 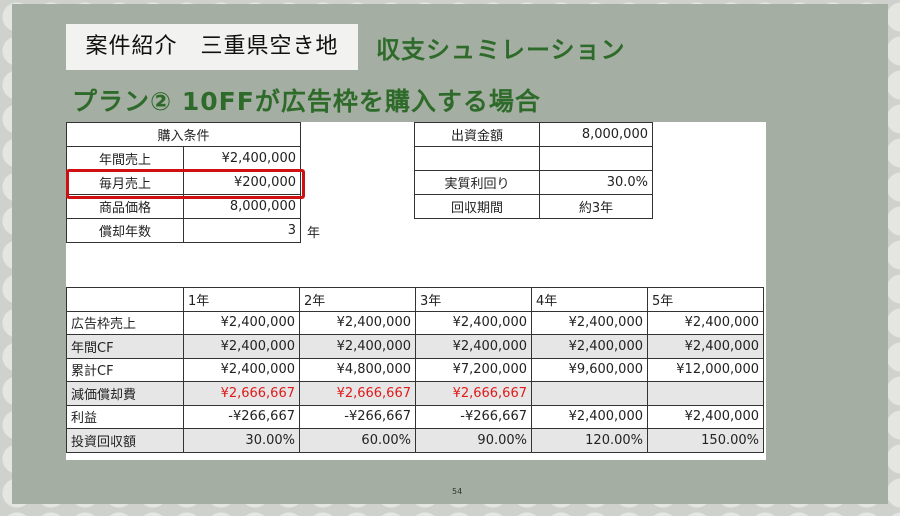 What do you see at coordinates (473, 440) in the screenshot?
I see `table-cell: 90.00%` at bounding box center [473, 440].